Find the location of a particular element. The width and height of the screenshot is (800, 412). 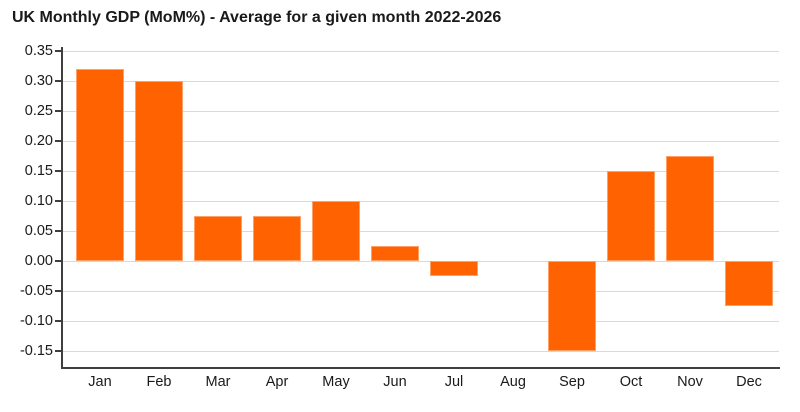

y-axis-tick-label: 0.05 is located at coordinates (38, 231).